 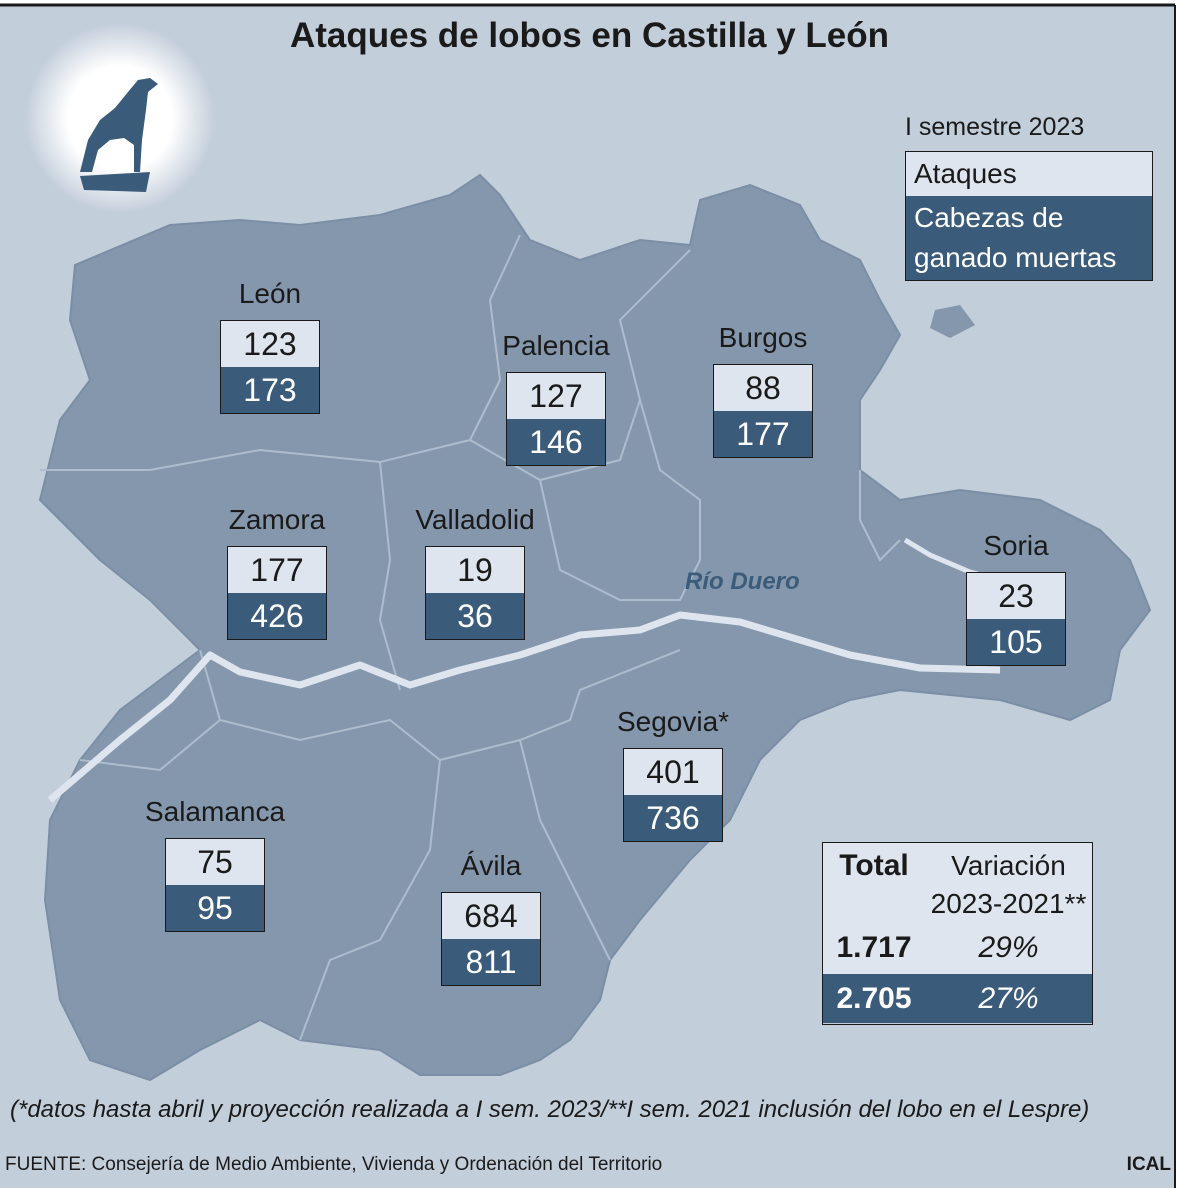 I want to click on province-box: 123 173, so click(x=270, y=367).